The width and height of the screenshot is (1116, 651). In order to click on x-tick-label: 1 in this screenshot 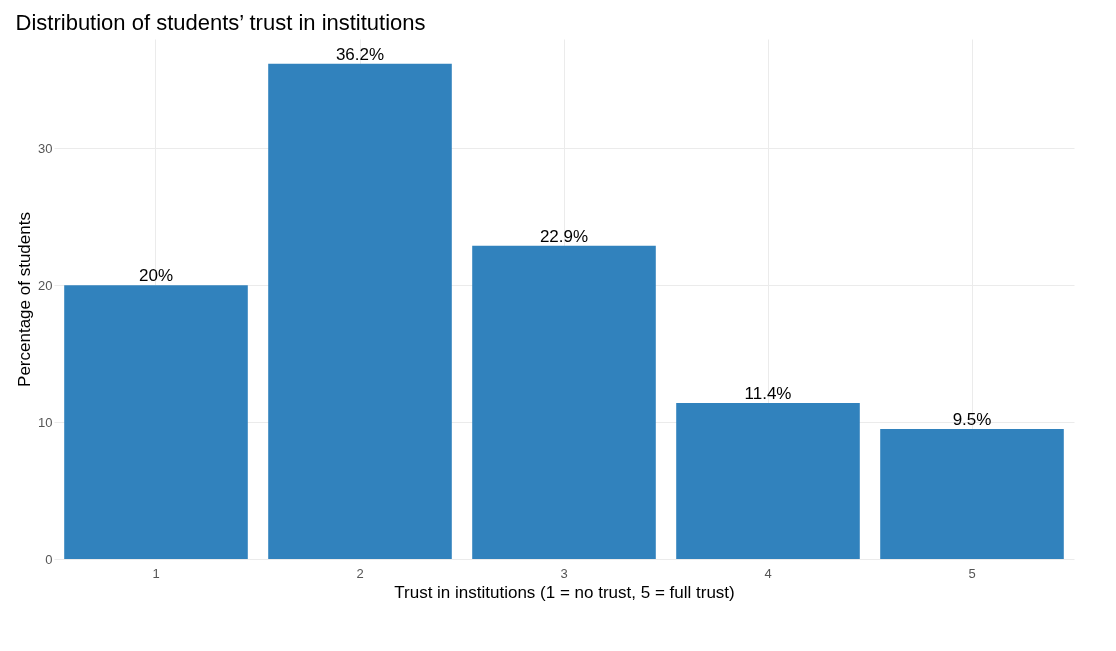, I will do `click(156, 573)`.